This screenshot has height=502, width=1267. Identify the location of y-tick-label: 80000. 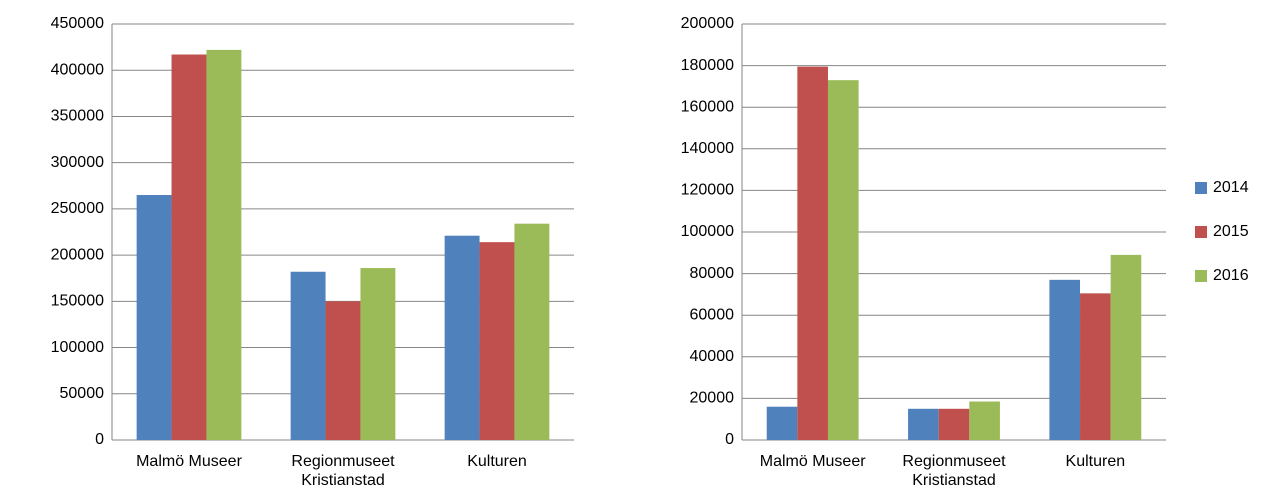
(712, 273).